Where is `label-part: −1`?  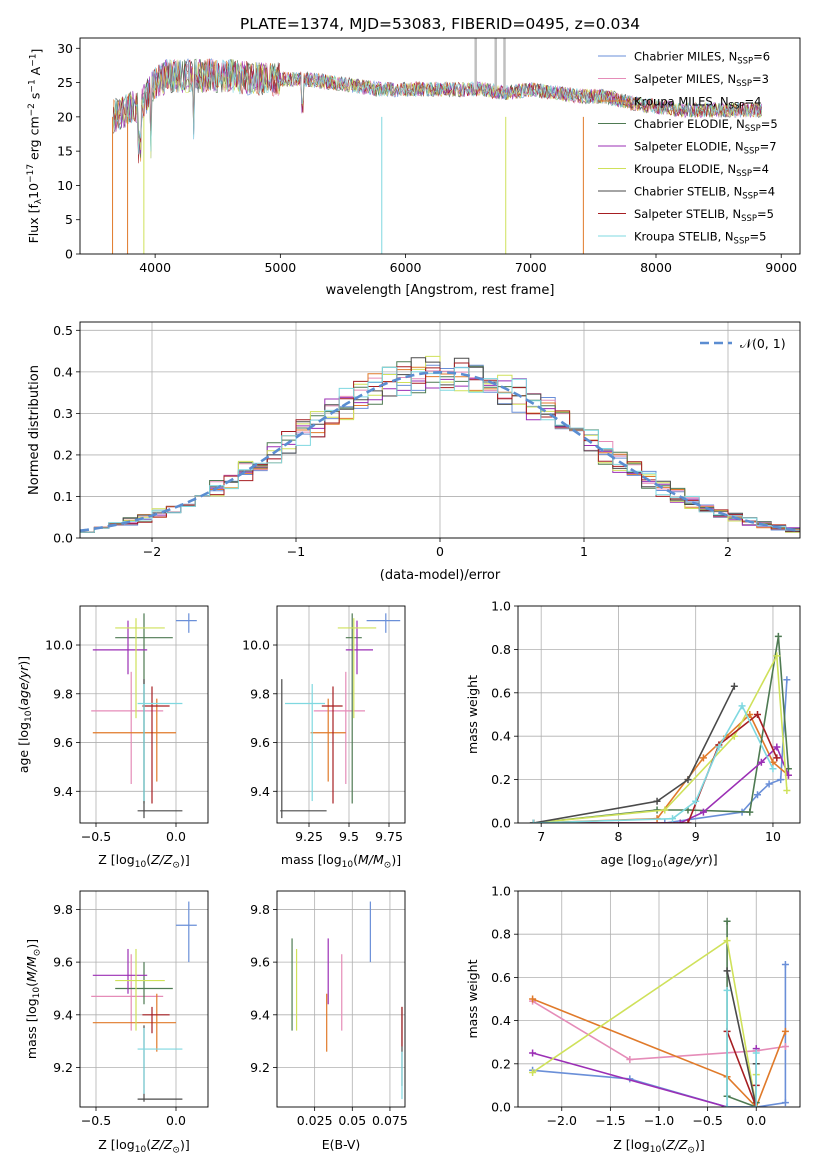 label-part: −1 is located at coordinates (33, 60).